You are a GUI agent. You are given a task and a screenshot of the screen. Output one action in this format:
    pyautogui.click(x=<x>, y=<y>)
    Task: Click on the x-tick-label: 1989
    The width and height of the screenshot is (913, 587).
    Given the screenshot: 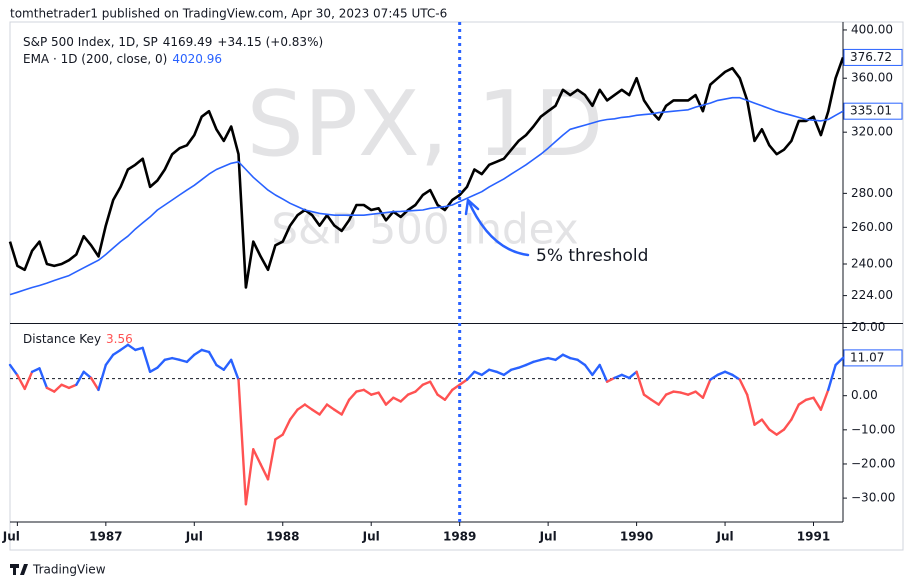 What is the action you would take?
    pyautogui.click(x=459, y=537)
    